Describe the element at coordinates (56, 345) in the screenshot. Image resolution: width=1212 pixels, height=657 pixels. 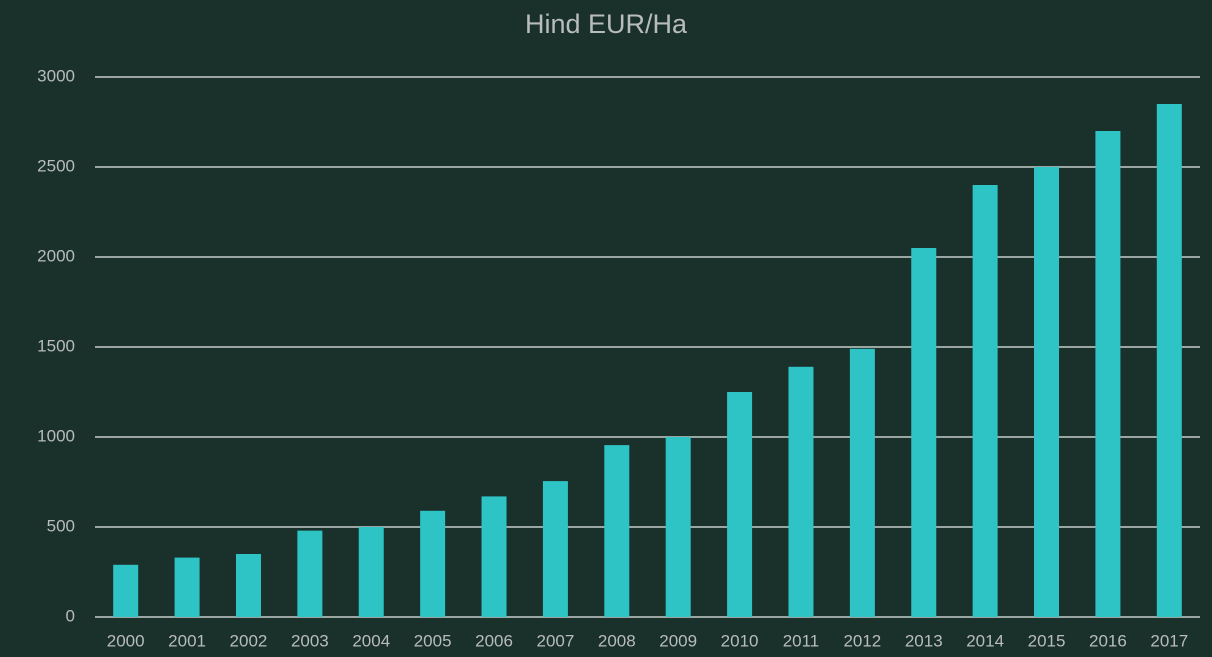
I see `y-tick-label: 1500` at that location.